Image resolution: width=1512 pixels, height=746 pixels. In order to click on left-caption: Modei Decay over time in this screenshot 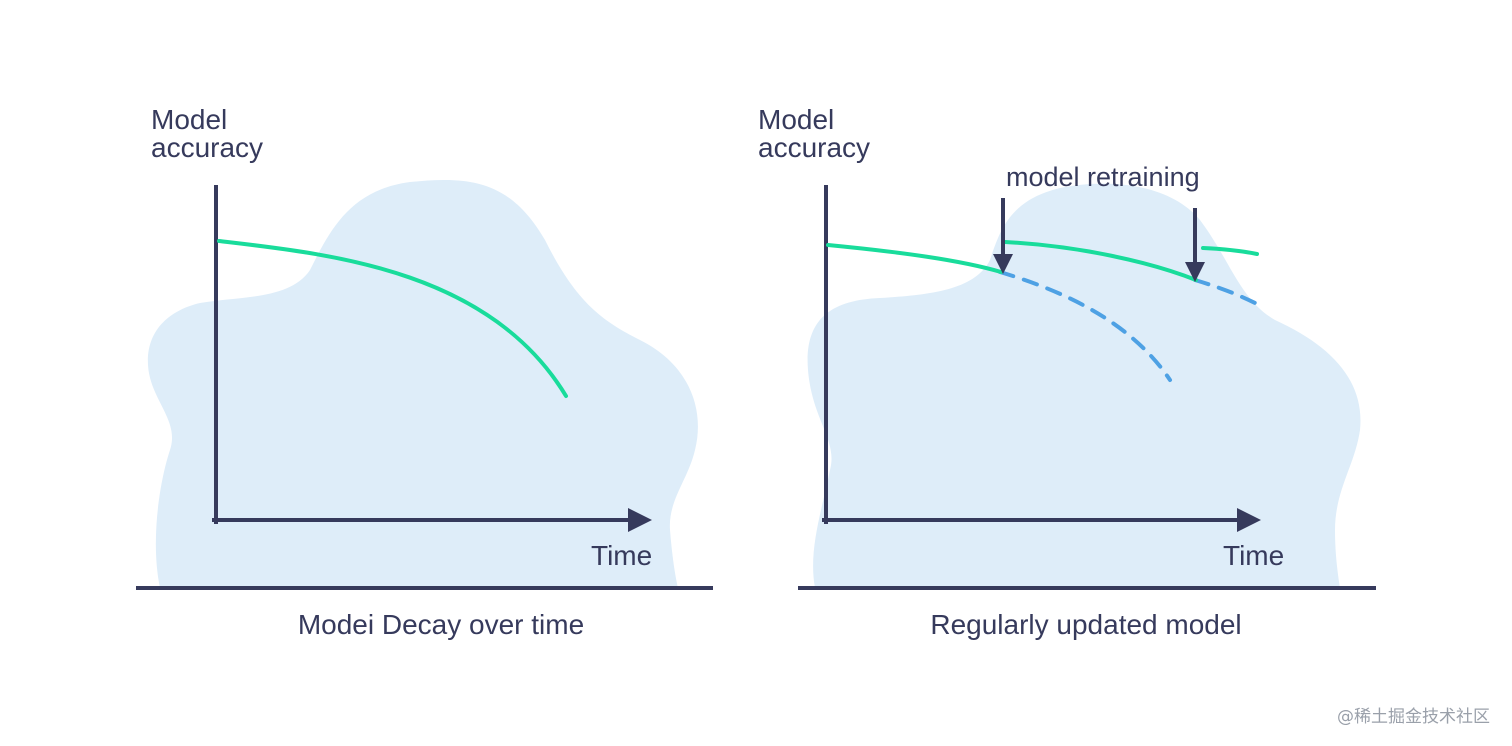, I will do `click(441, 624)`.